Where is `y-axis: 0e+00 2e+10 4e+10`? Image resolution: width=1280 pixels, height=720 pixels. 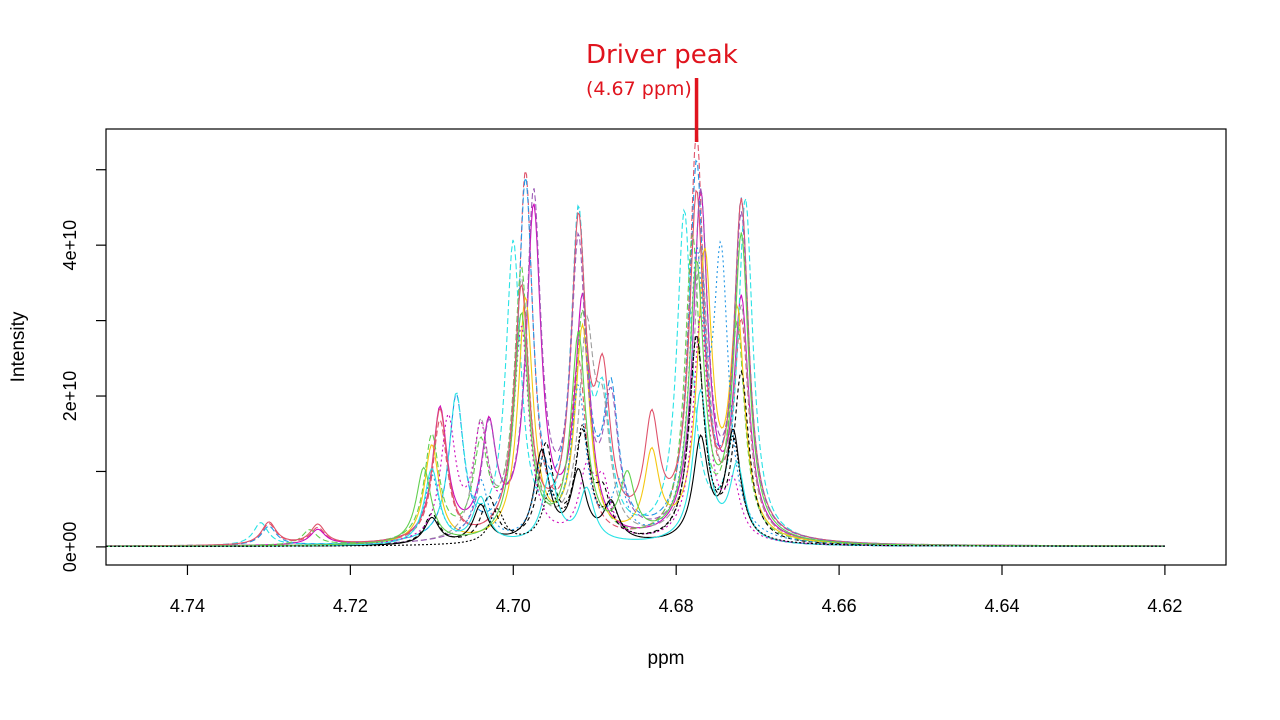 y-axis: 0e+00 2e+10 4e+10 is located at coordinates (83, 371).